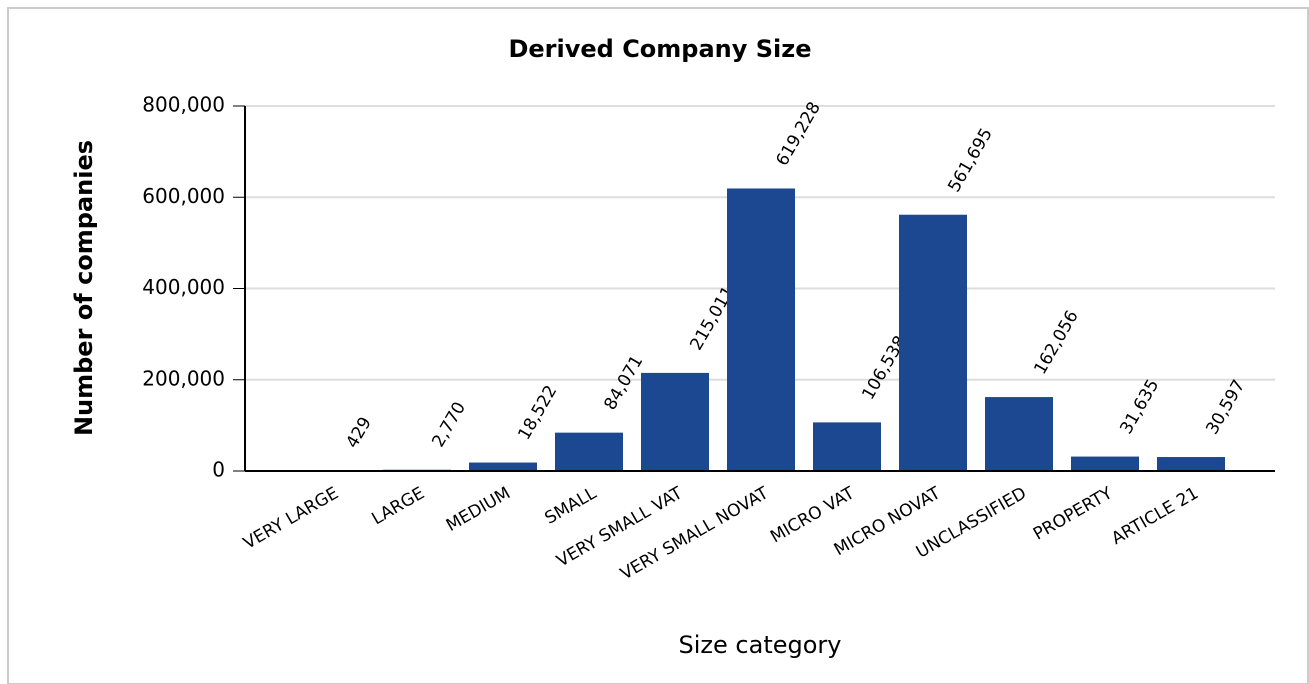  I want to click on x-tick-label: ARTICLE 21, so click(1155, 516).